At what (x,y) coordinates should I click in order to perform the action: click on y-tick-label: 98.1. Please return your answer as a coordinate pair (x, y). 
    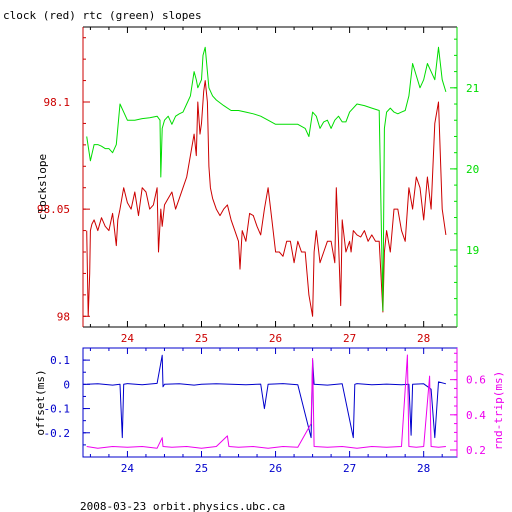
    Looking at the image, I should click on (57, 102).